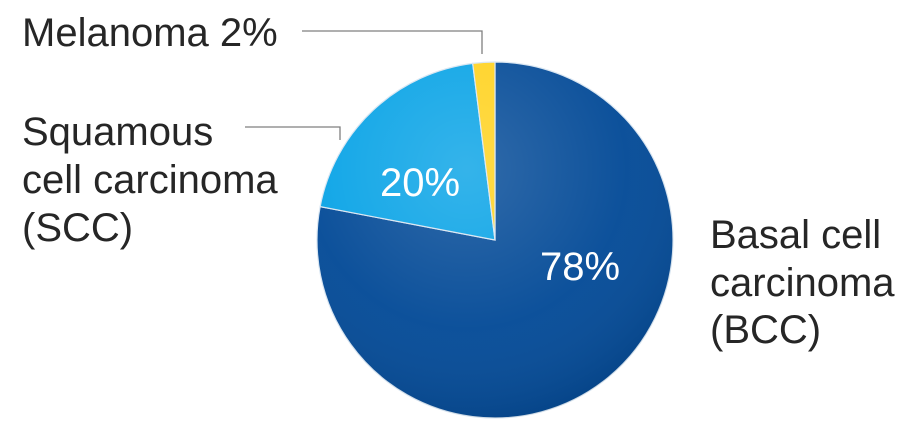 The image size is (920, 432). Describe the element at coordinates (802, 283) in the screenshot. I see `slice-category-label: carcinoma` at that location.